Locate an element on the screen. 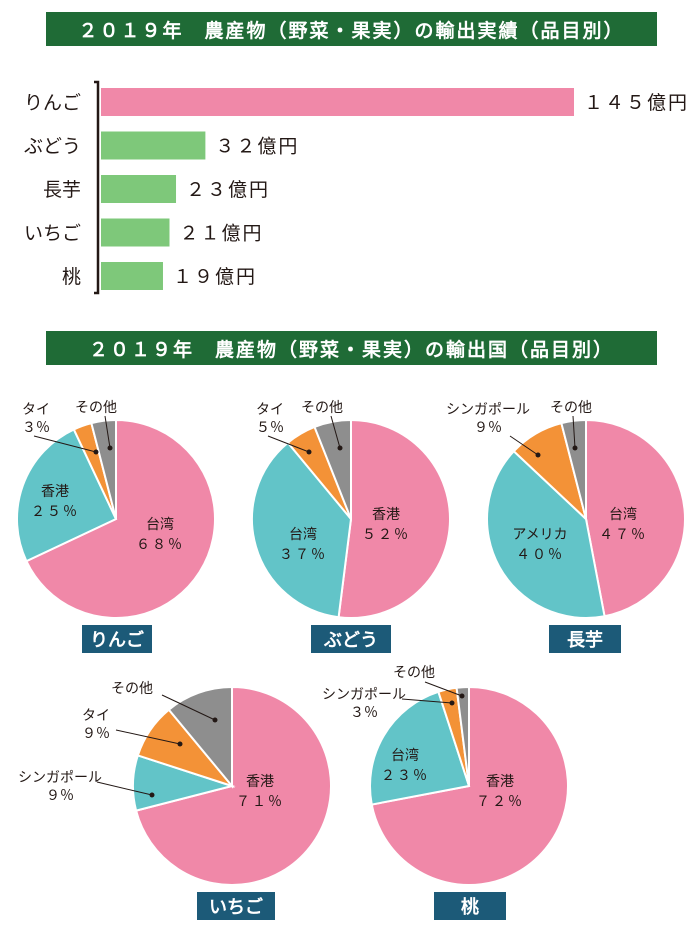 The width and height of the screenshot is (700, 925). pie-title: 長芋 is located at coordinates (585, 640).